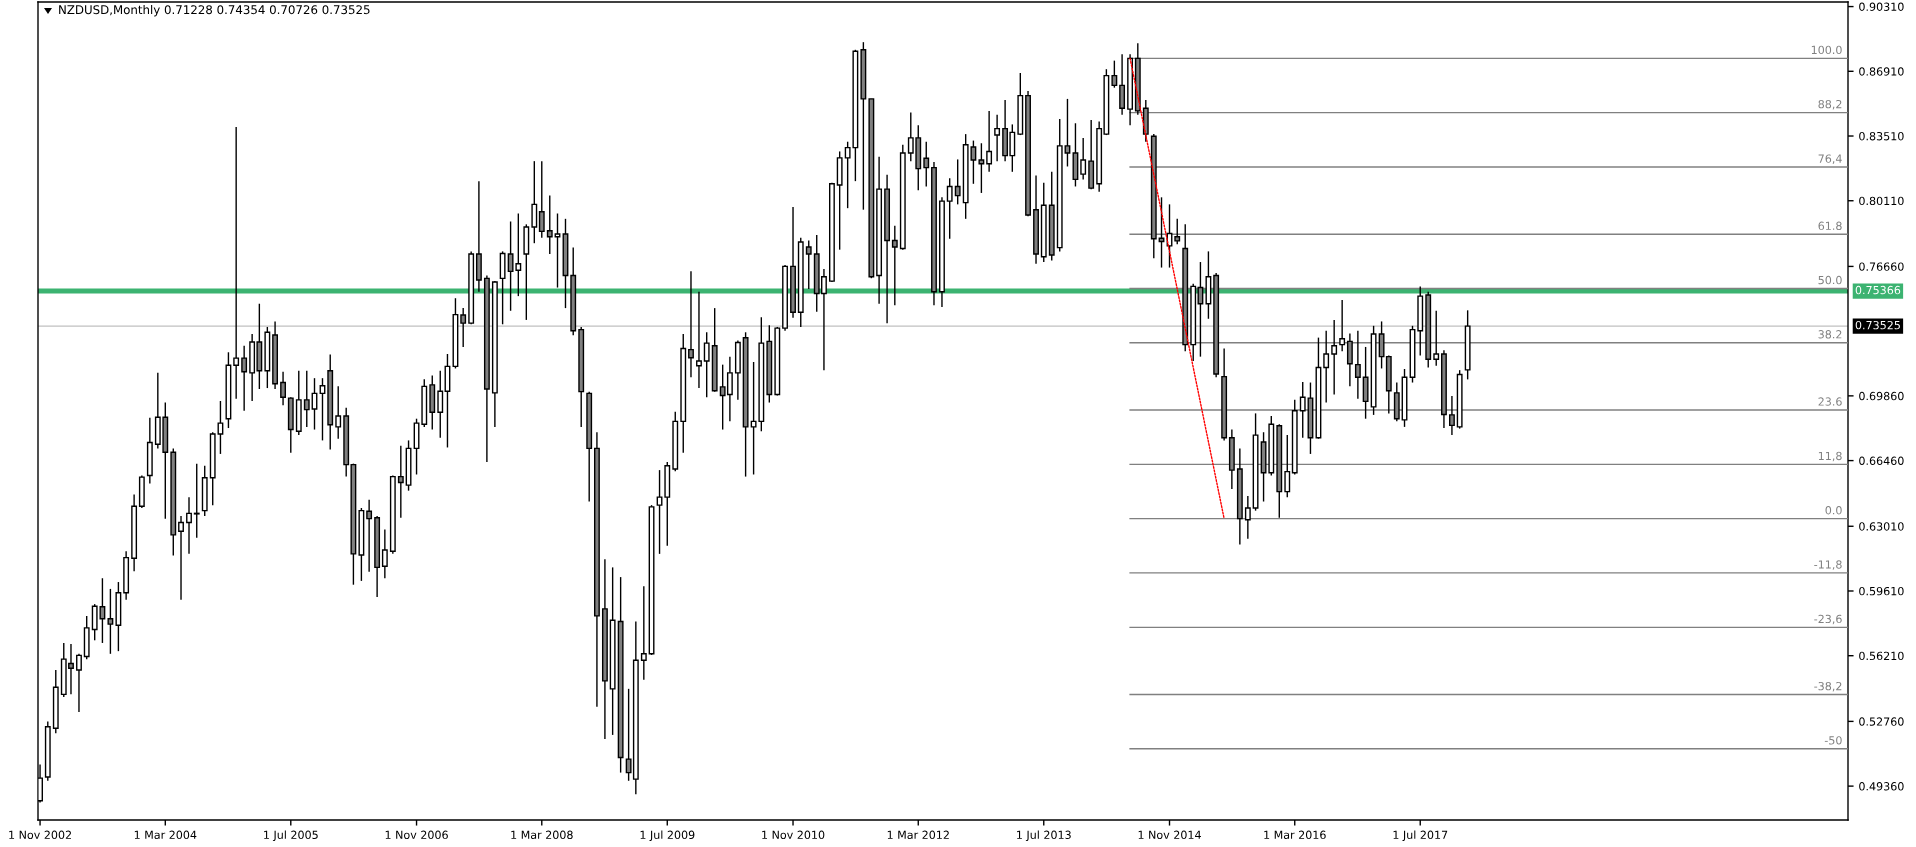  What do you see at coordinates (1828, 686) in the screenshot?
I see `series-label: -38,2` at bounding box center [1828, 686].